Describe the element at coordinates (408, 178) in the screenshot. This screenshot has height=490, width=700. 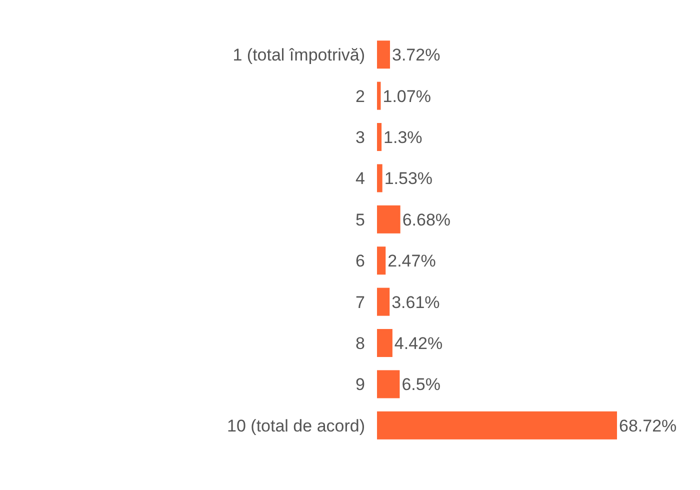
I see `data-label: 1.53%` at that location.